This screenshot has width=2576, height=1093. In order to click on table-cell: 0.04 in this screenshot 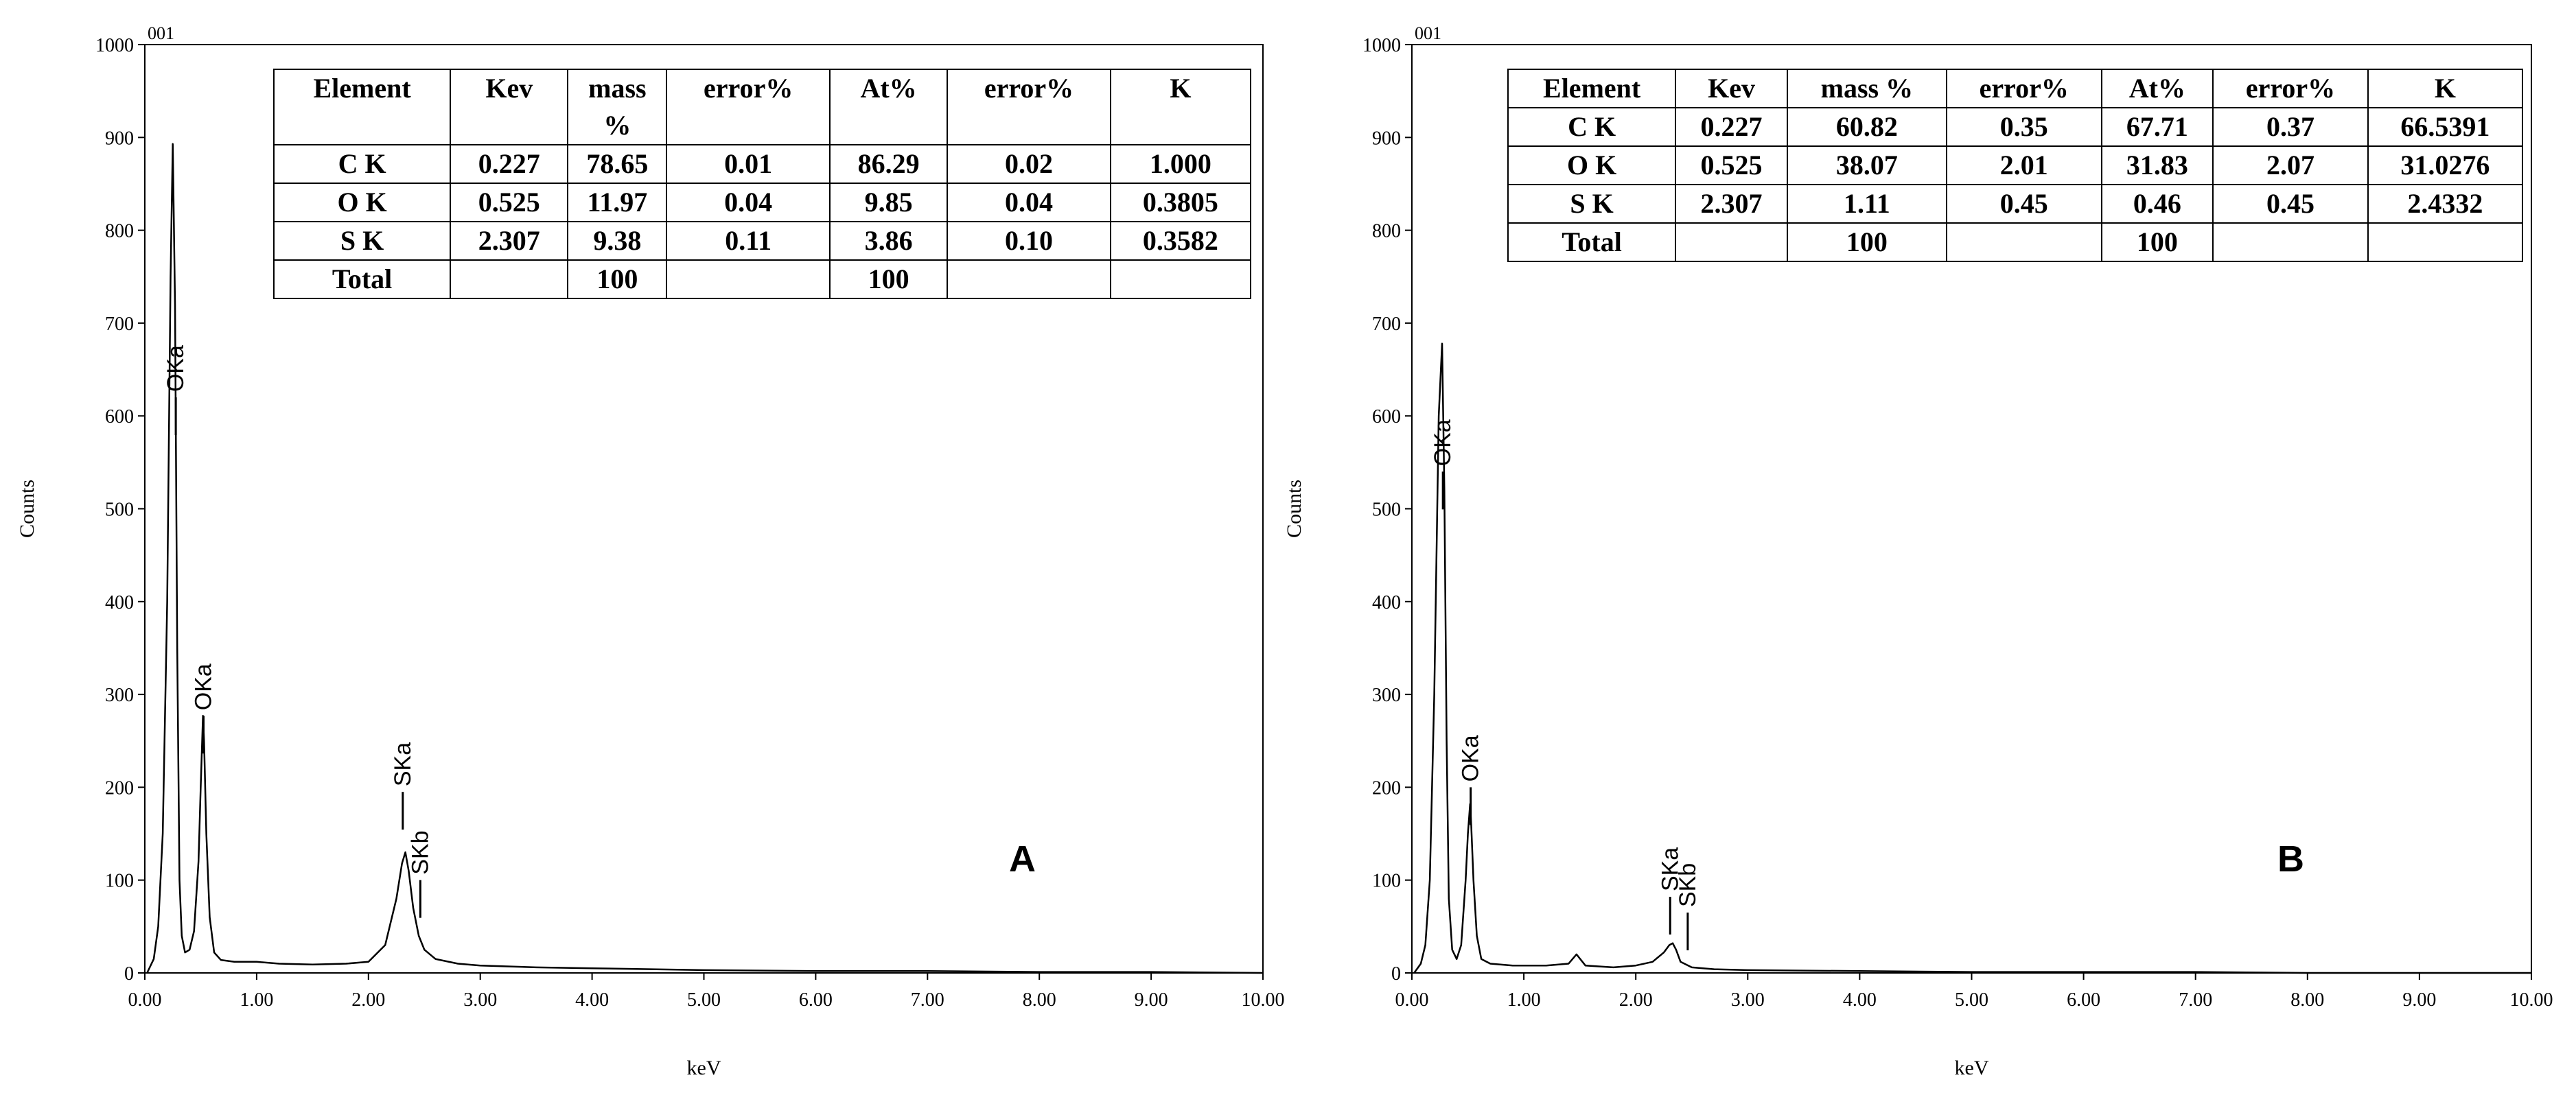, I will do `click(1029, 202)`.